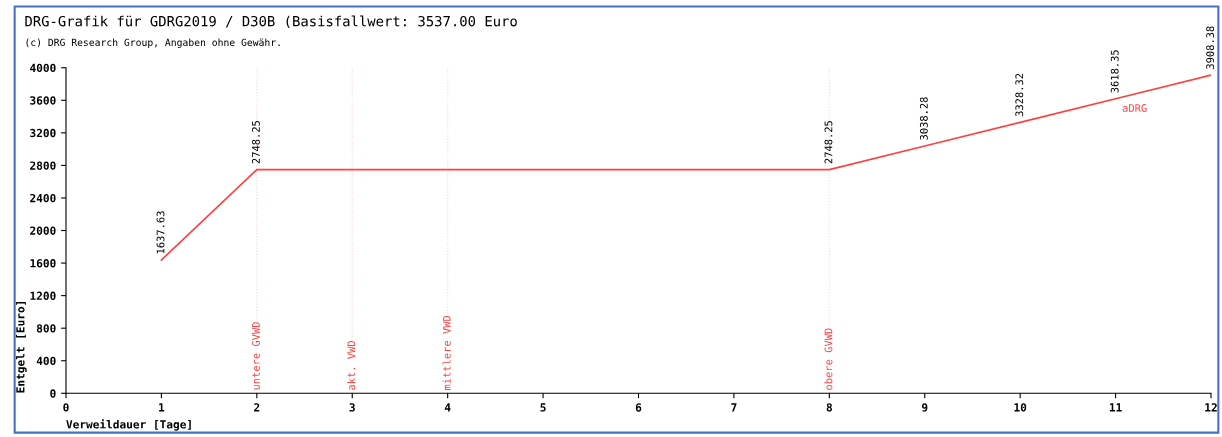  I want to click on data-label: 1637.63, so click(160, 232).